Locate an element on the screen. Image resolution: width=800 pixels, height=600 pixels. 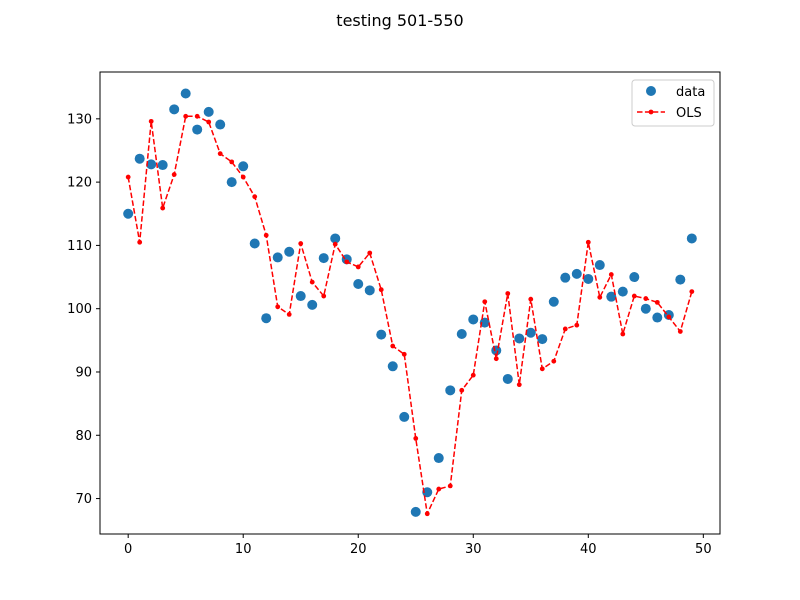
x-tick-label: 50 is located at coordinates (703, 549).